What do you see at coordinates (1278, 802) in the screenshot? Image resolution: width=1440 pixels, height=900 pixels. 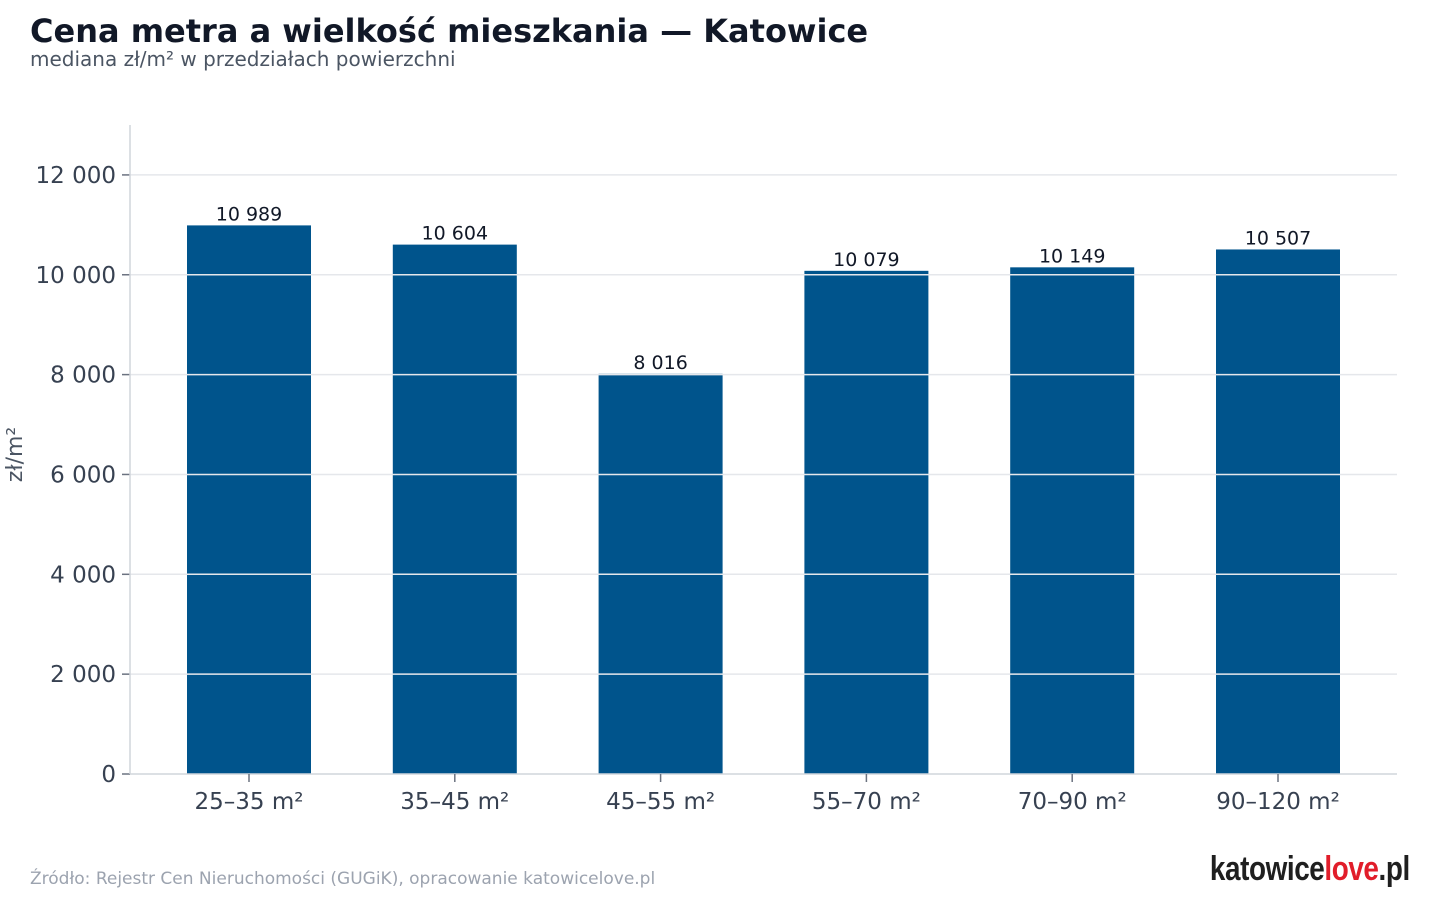 I see `x-tick-label: 90–120 m²` at bounding box center [1278, 802].